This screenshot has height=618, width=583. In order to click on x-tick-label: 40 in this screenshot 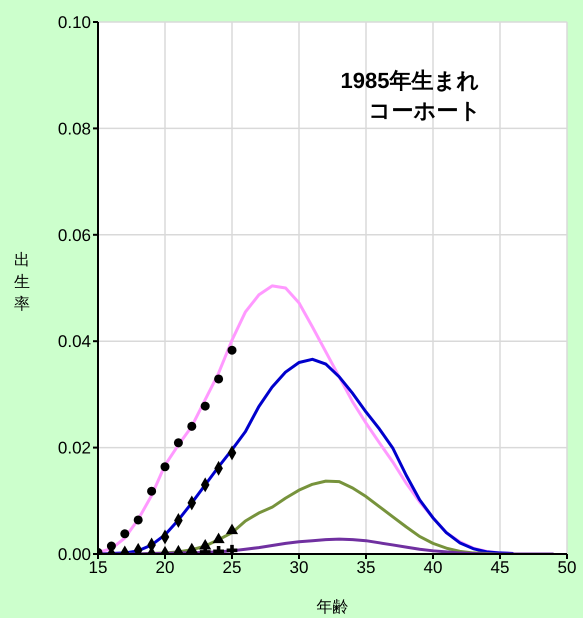, I will do `click(433, 568)`.